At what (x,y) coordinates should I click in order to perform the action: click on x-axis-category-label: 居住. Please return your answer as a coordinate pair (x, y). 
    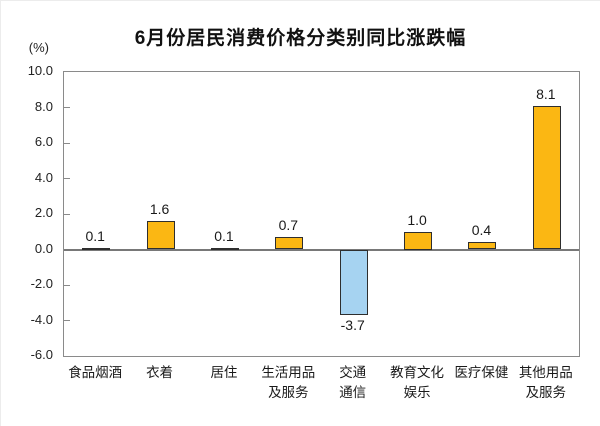
    Looking at the image, I should click on (224, 372).